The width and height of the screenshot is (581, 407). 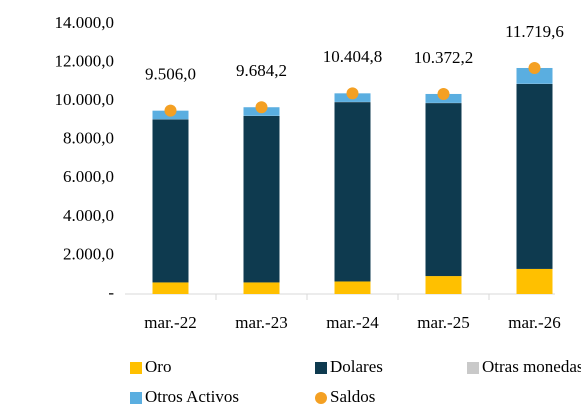 I want to click on y-tick-label: 2.000,0, so click(x=88, y=253).